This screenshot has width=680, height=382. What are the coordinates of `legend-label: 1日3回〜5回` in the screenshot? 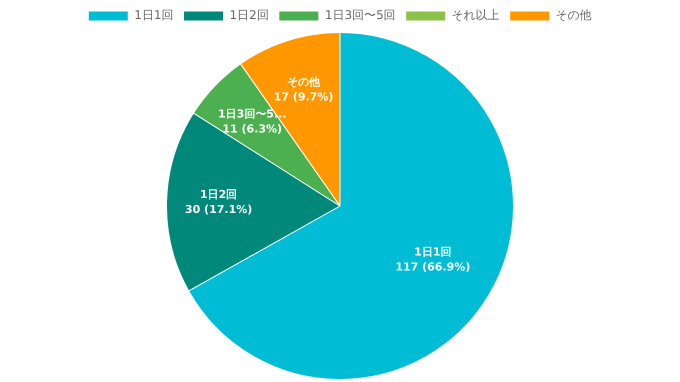 It's located at (360, 15).